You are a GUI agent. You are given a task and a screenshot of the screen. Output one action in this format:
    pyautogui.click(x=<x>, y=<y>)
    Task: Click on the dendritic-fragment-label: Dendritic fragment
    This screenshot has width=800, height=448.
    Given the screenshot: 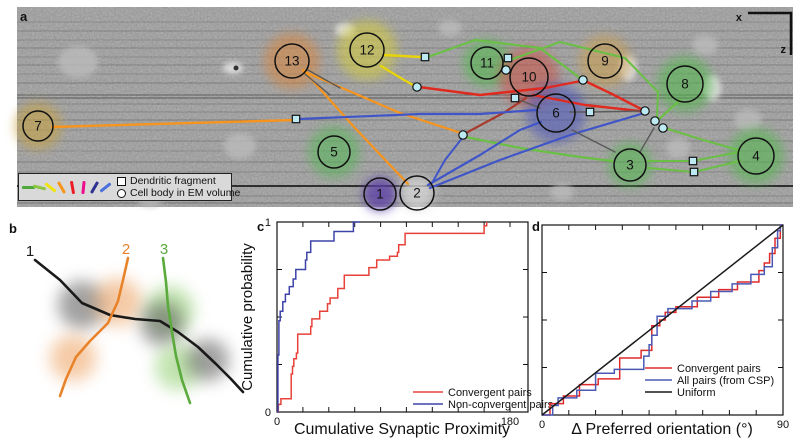 What is the action you would take?
    pyautogui.click(x=173, y=181)
    